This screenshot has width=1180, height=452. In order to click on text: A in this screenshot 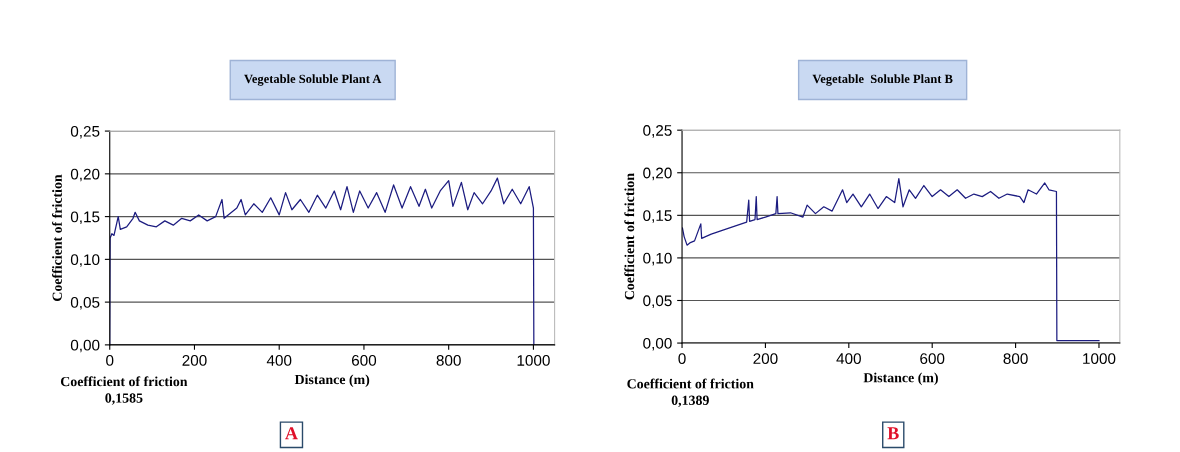, I will do `click(291, 433)`.